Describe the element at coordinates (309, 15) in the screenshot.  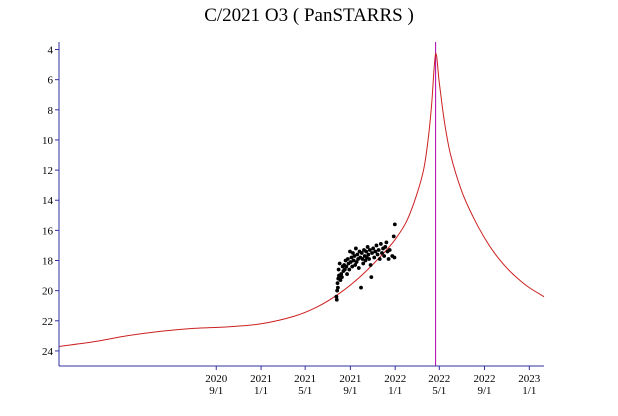
I see `chart-title: C/2021 O3 ( PanSTARRS )` at that location.